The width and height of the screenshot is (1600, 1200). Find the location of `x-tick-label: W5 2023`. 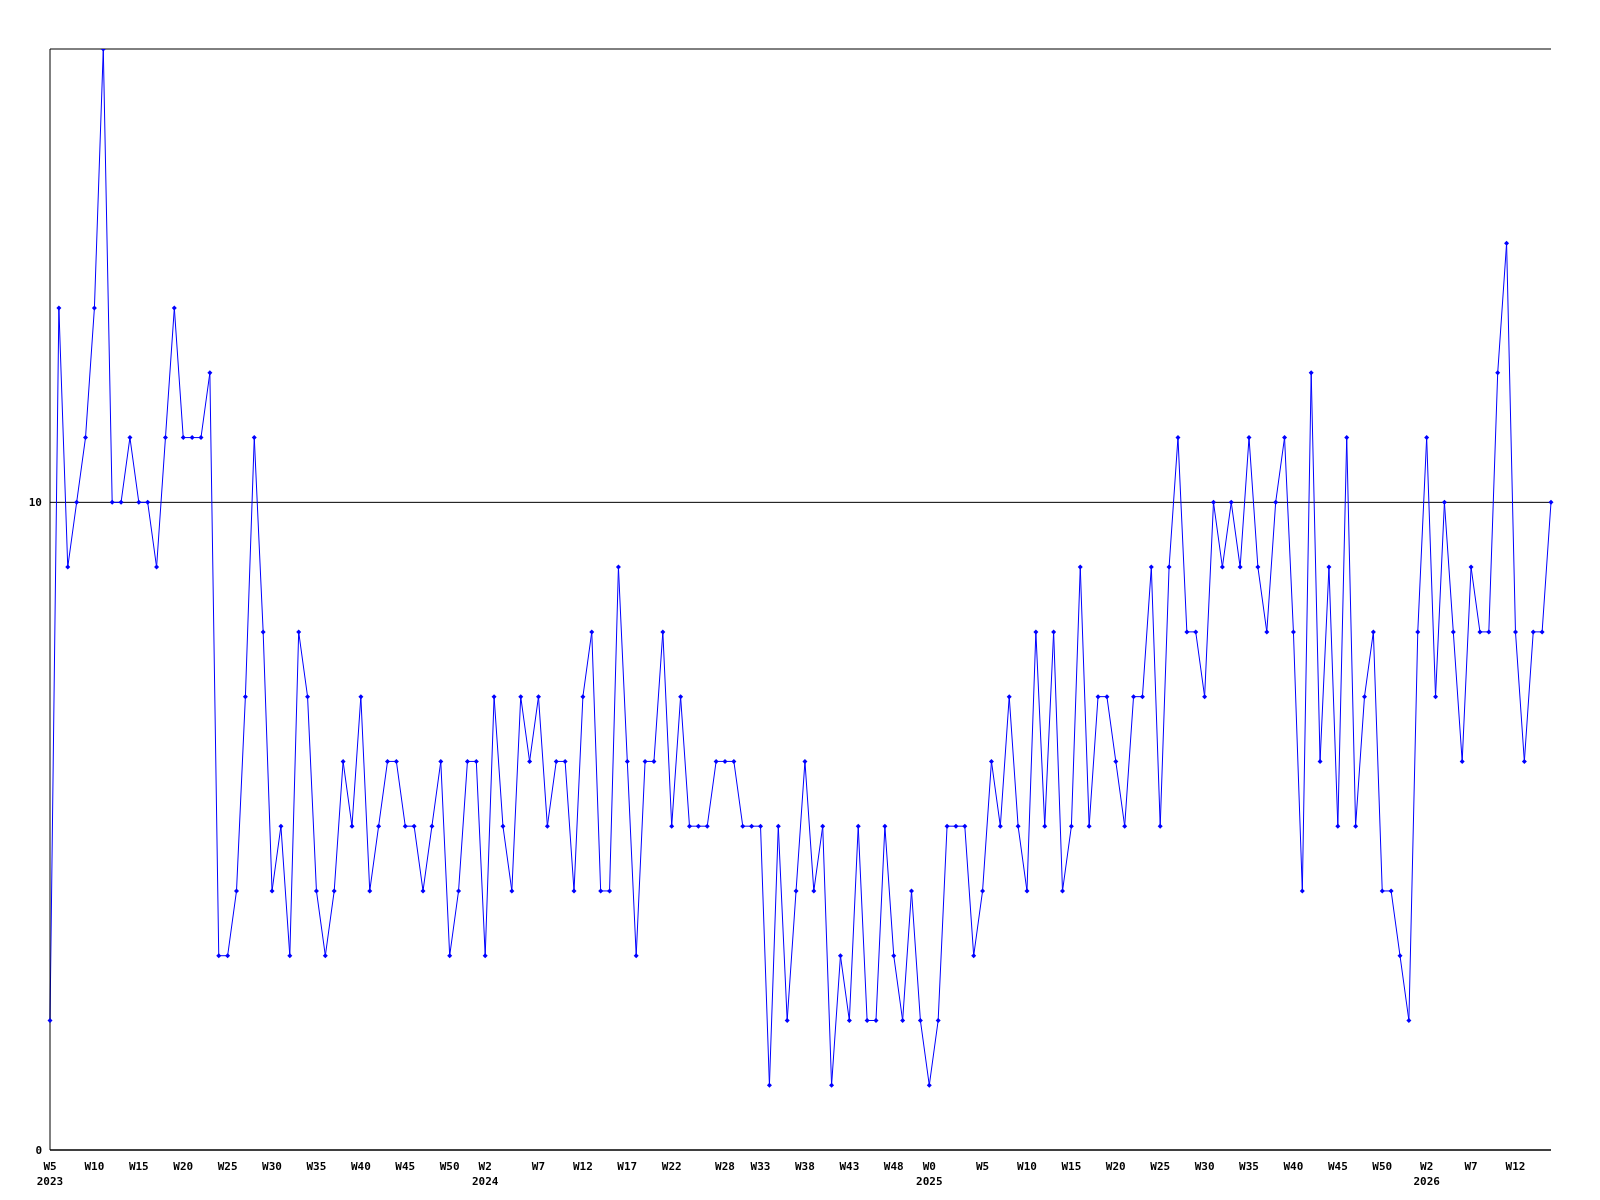

x-tick-label: W5 2023 is located at coordinates (50, 1174).